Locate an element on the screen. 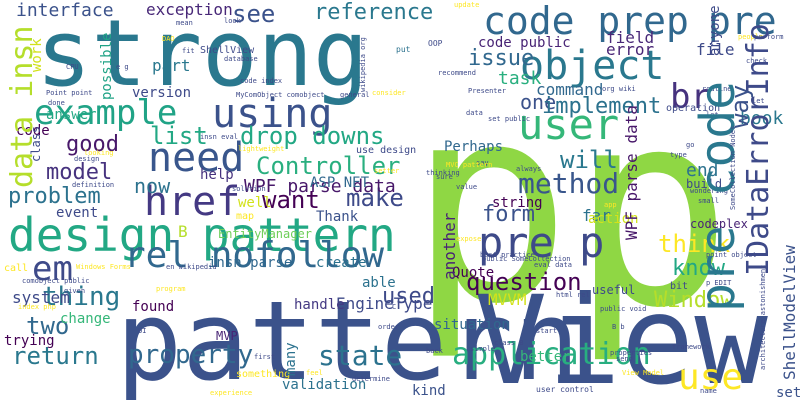  word-thank: help is located at coordinates (217, 175).